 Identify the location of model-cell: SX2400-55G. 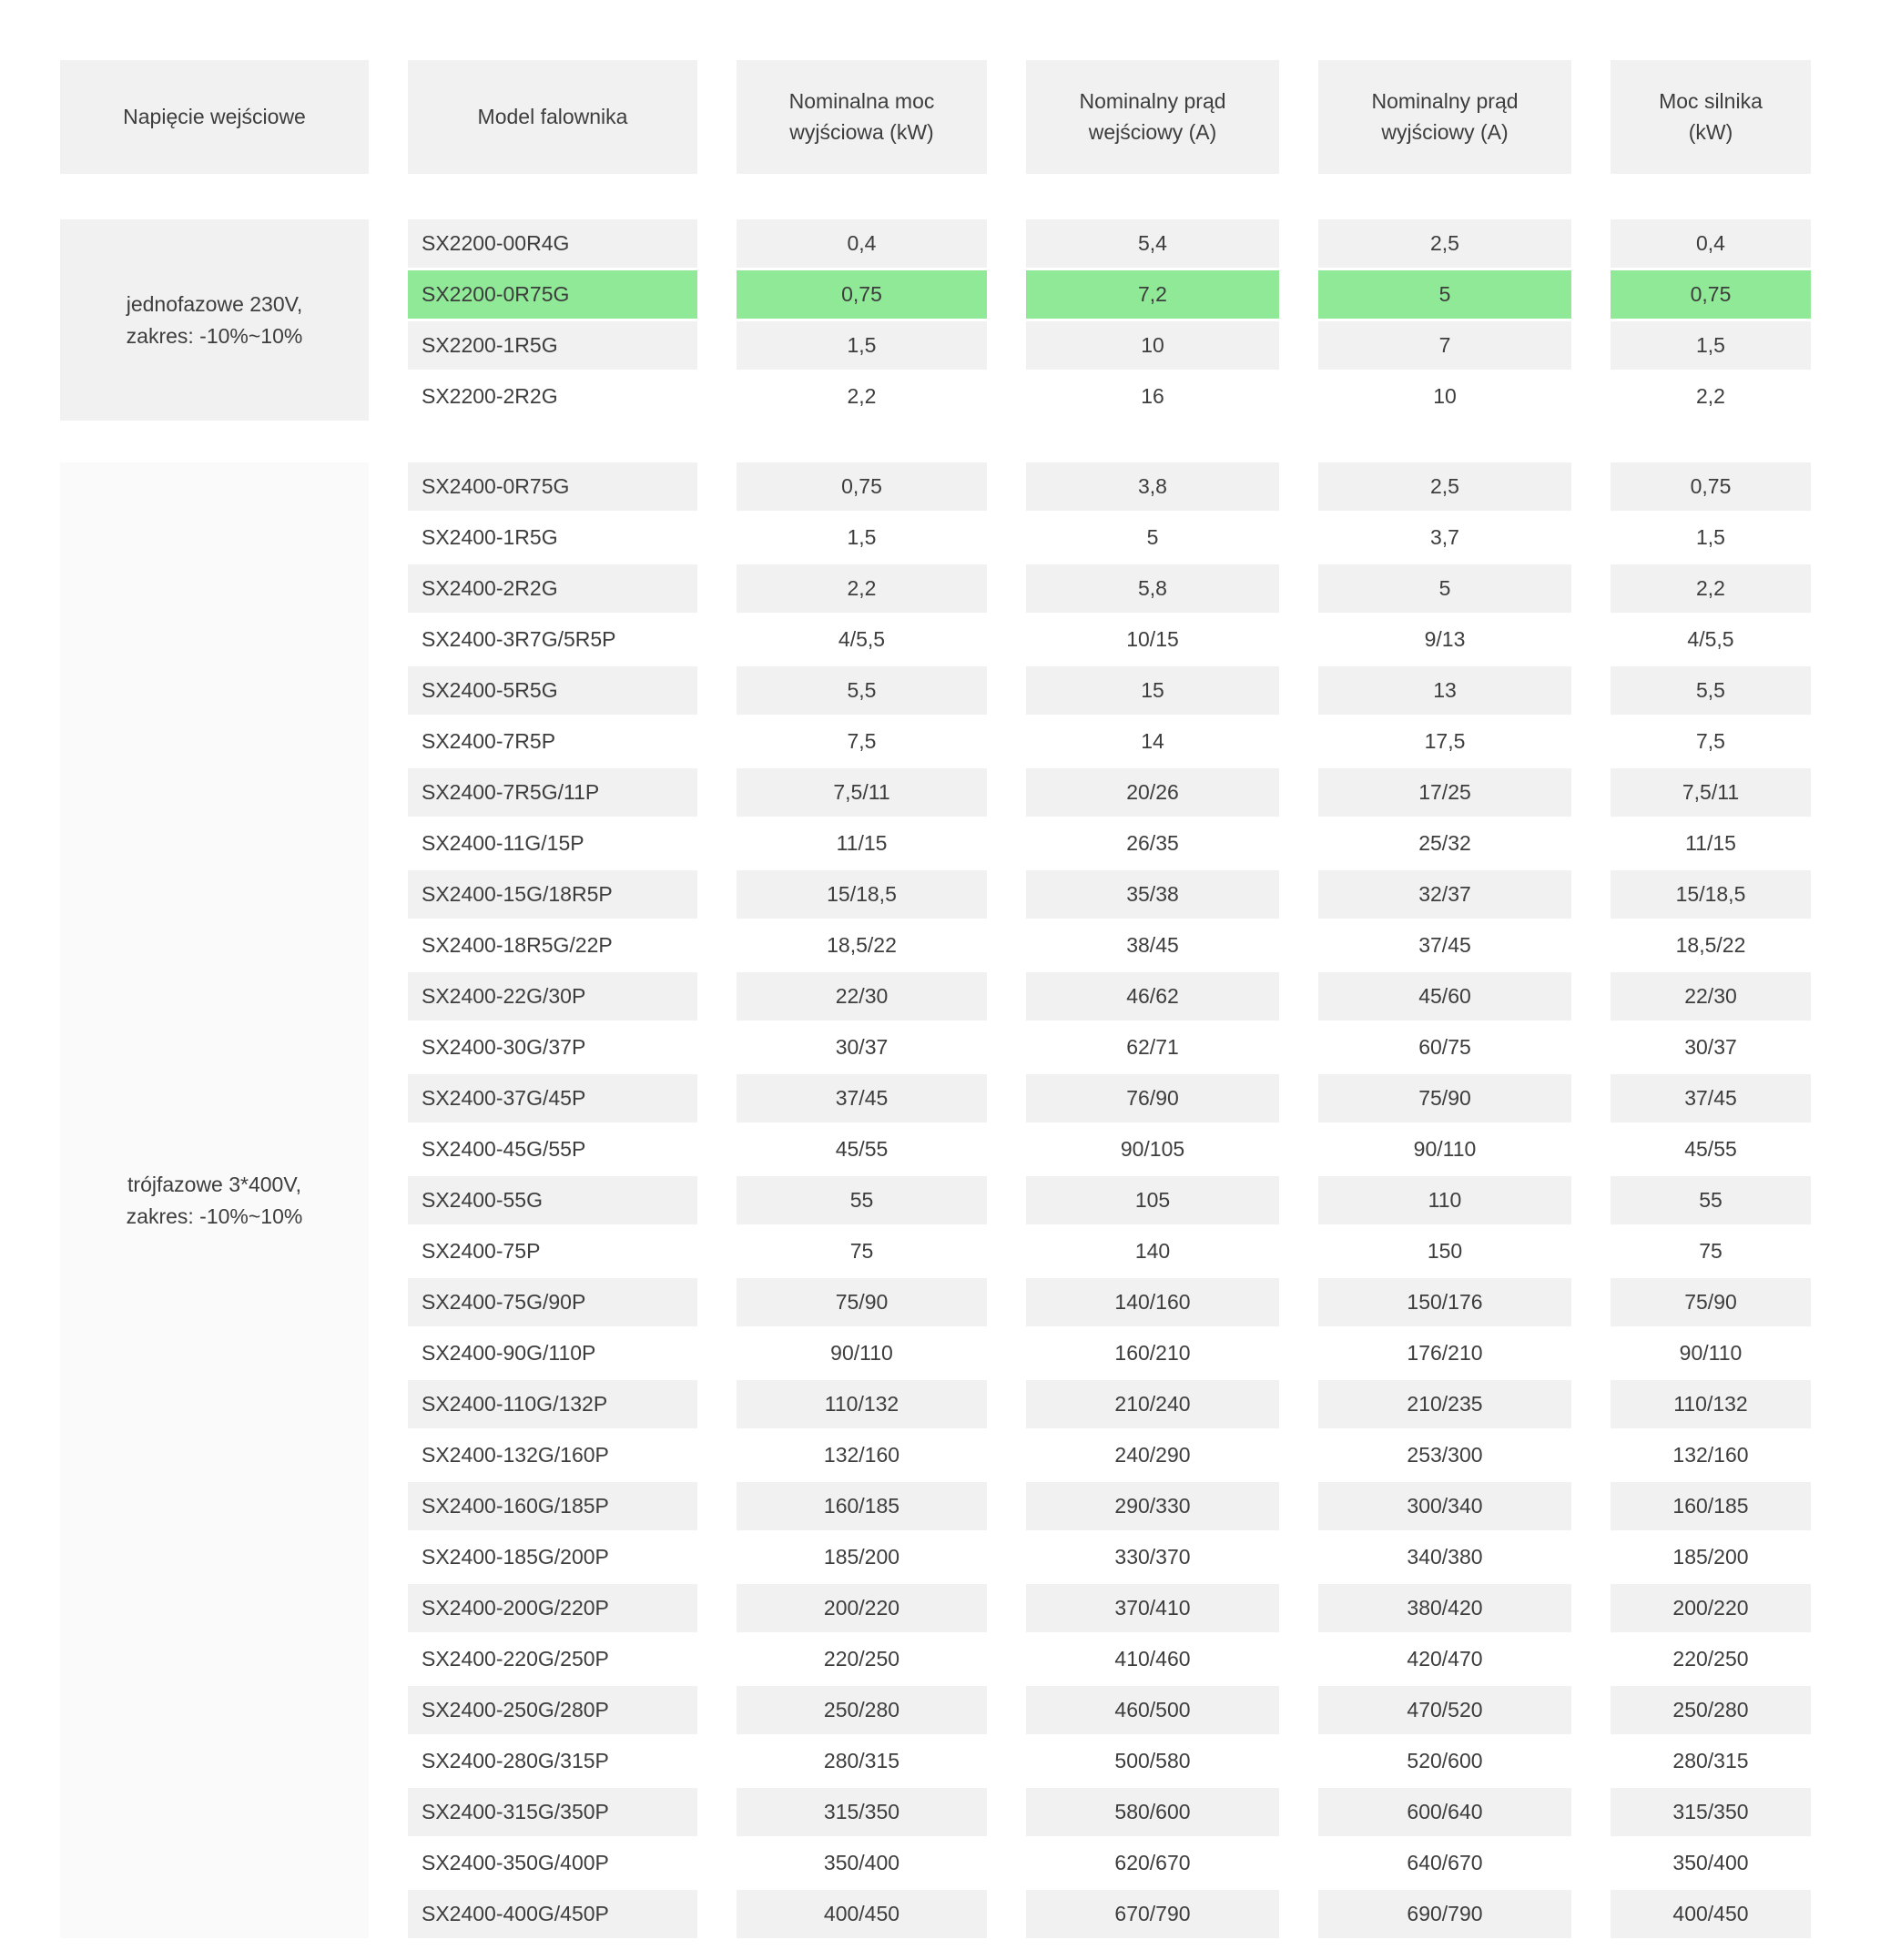
(552, 1200).